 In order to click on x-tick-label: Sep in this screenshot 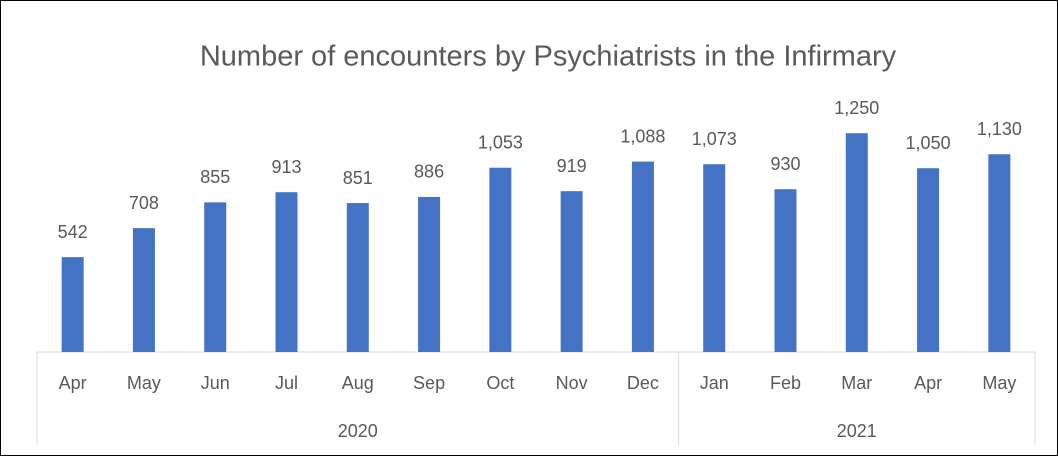, I will do `click(429, 383)`.